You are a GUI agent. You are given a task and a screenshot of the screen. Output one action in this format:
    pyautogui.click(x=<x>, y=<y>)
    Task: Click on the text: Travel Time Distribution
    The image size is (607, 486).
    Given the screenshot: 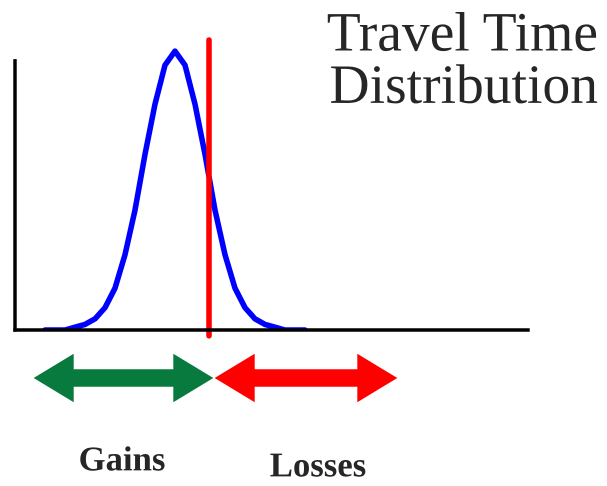 What is the action you would take?
    pyautogui.click(x=463, y=58)
    